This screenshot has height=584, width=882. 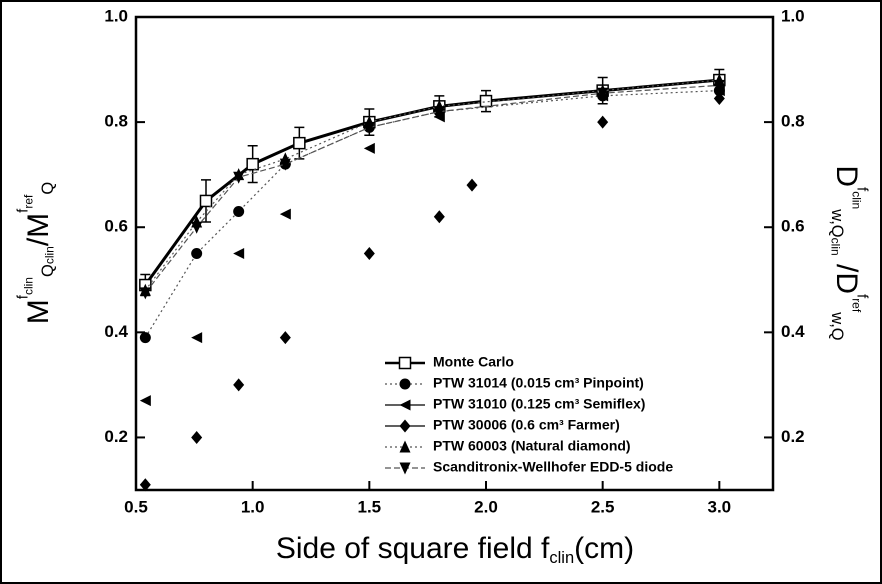 I want to click on x-tick-label: 2.5, so click(x=603, y=506).